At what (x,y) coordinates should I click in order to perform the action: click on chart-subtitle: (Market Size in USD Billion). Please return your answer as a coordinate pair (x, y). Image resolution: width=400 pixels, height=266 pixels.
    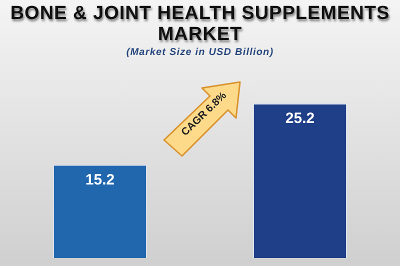
    Looking at the image, I should click on (200, 52).